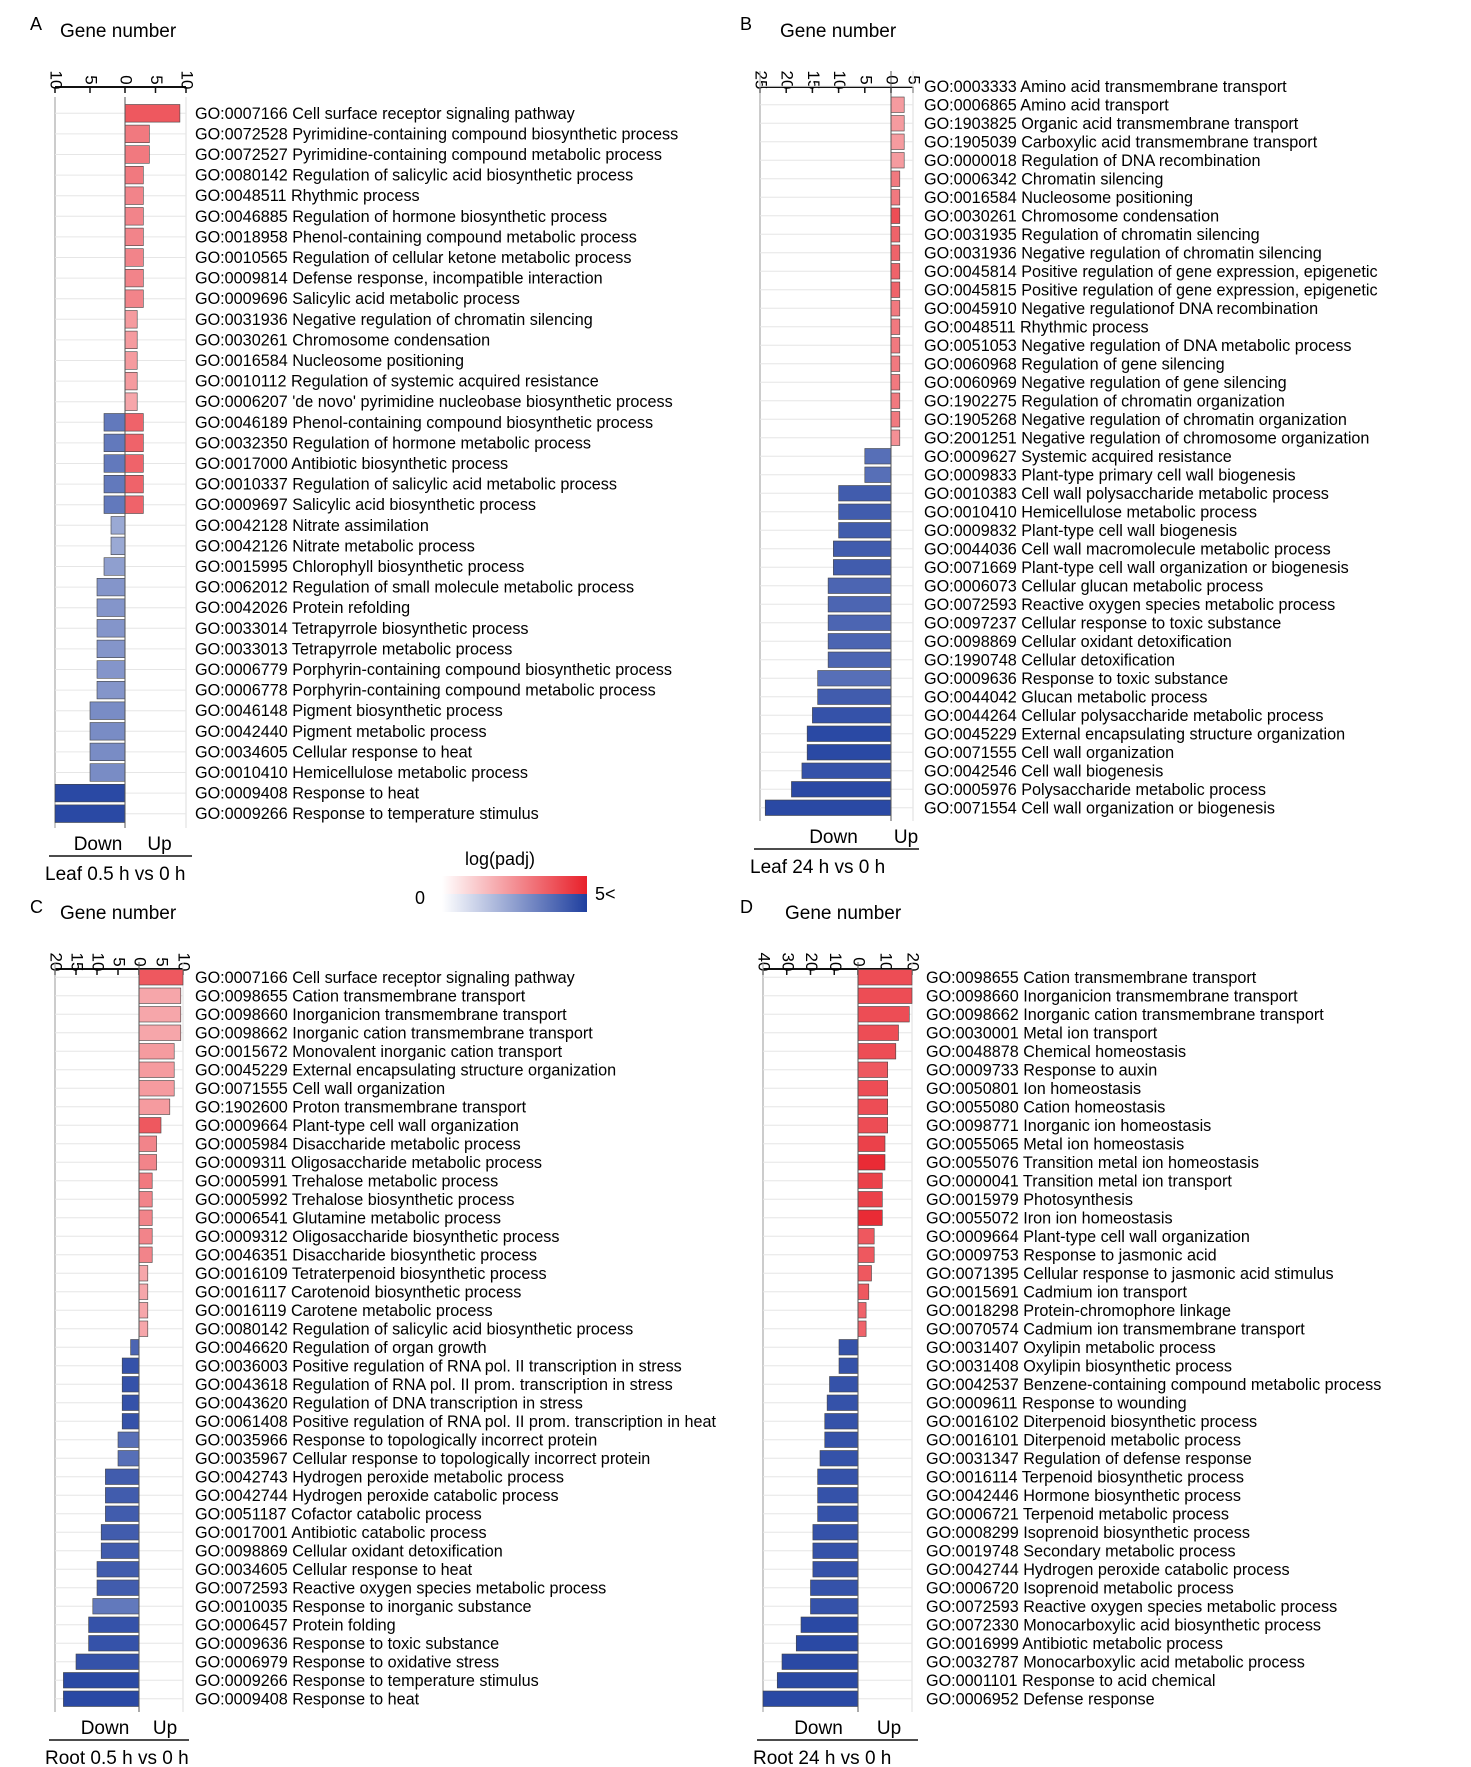  Describe the element at coordinates (818, 1728) in the screenshot. I see `down-label: Down` at that location.